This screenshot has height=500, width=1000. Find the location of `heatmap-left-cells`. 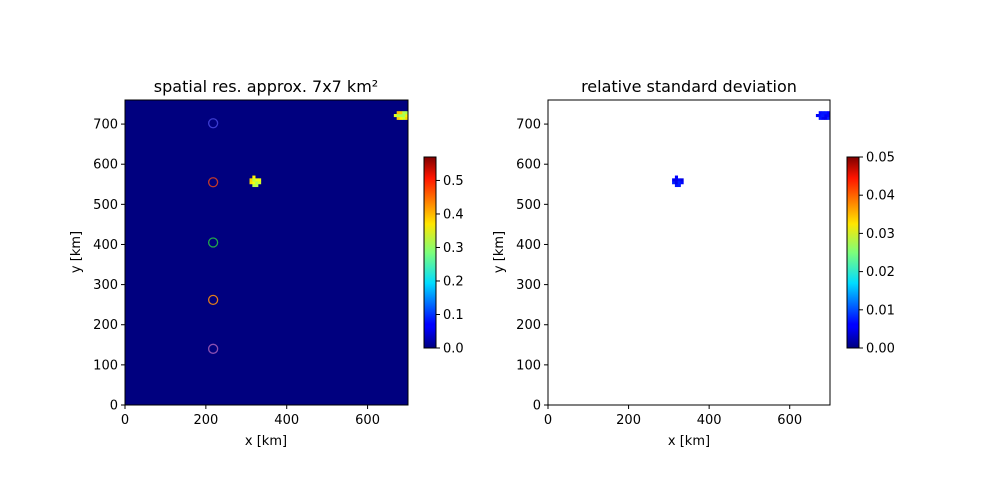

heatmap-left-cells is located at coordinates (329, 149).